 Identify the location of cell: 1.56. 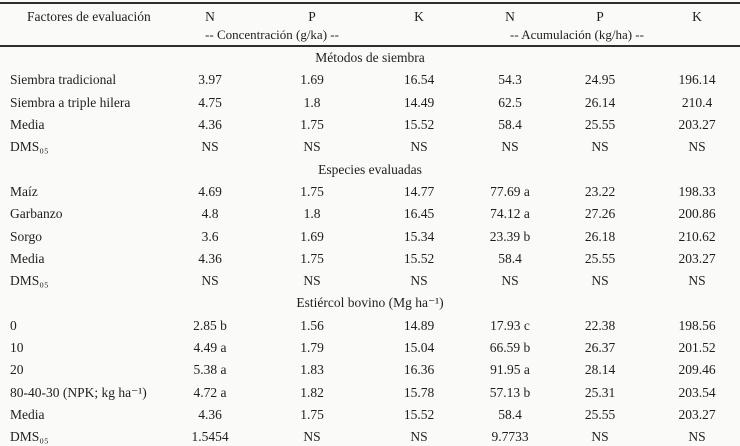
(312, 325).